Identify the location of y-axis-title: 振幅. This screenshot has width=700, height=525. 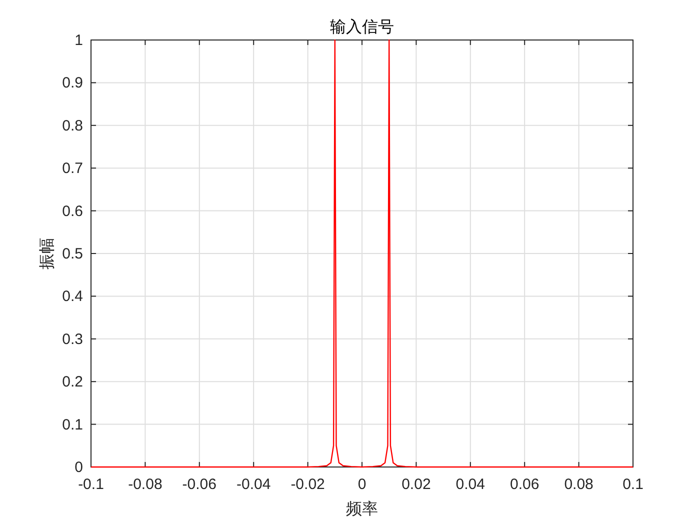
(47, 254).